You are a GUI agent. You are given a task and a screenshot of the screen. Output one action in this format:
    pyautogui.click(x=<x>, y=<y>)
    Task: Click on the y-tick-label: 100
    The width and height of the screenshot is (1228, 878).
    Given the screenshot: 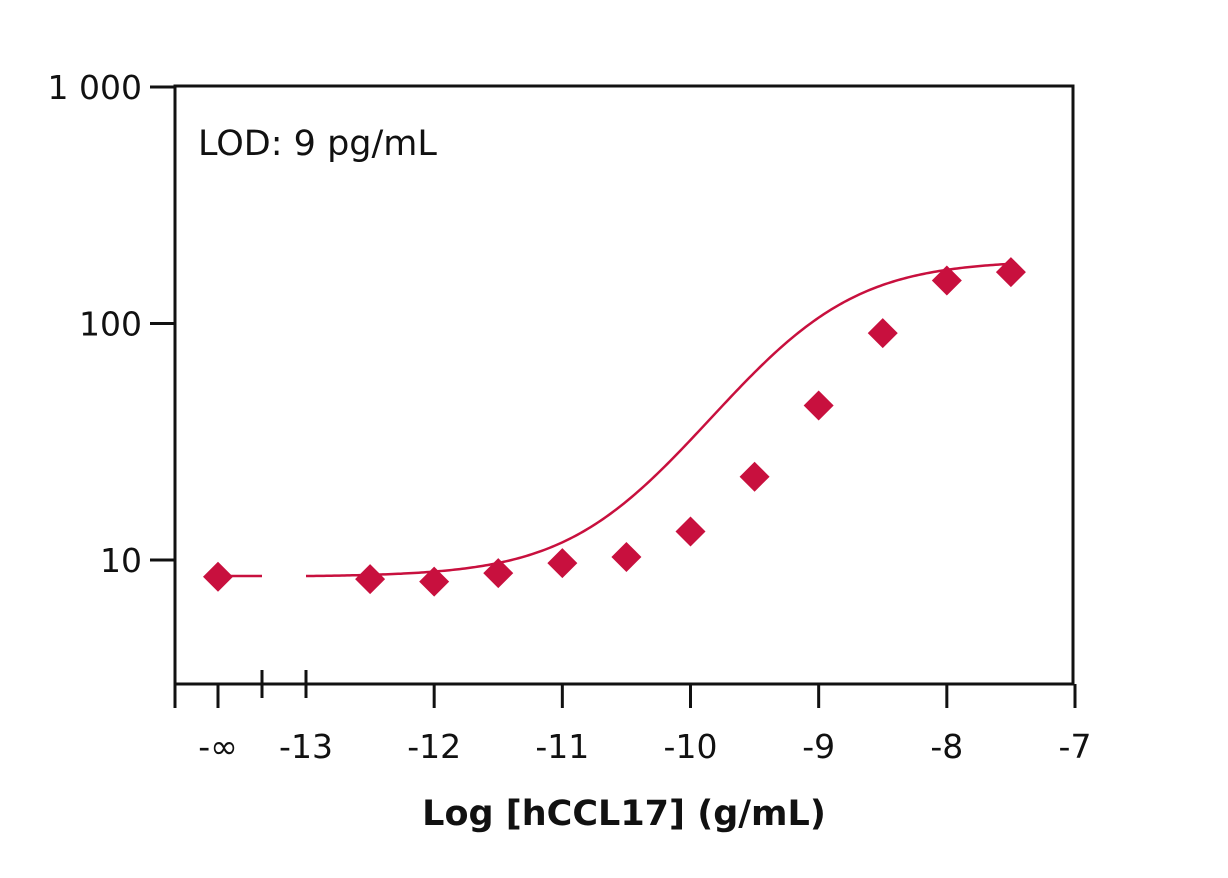 What is the action you would take?
    pyautogui.click(x=110, y=324)
    